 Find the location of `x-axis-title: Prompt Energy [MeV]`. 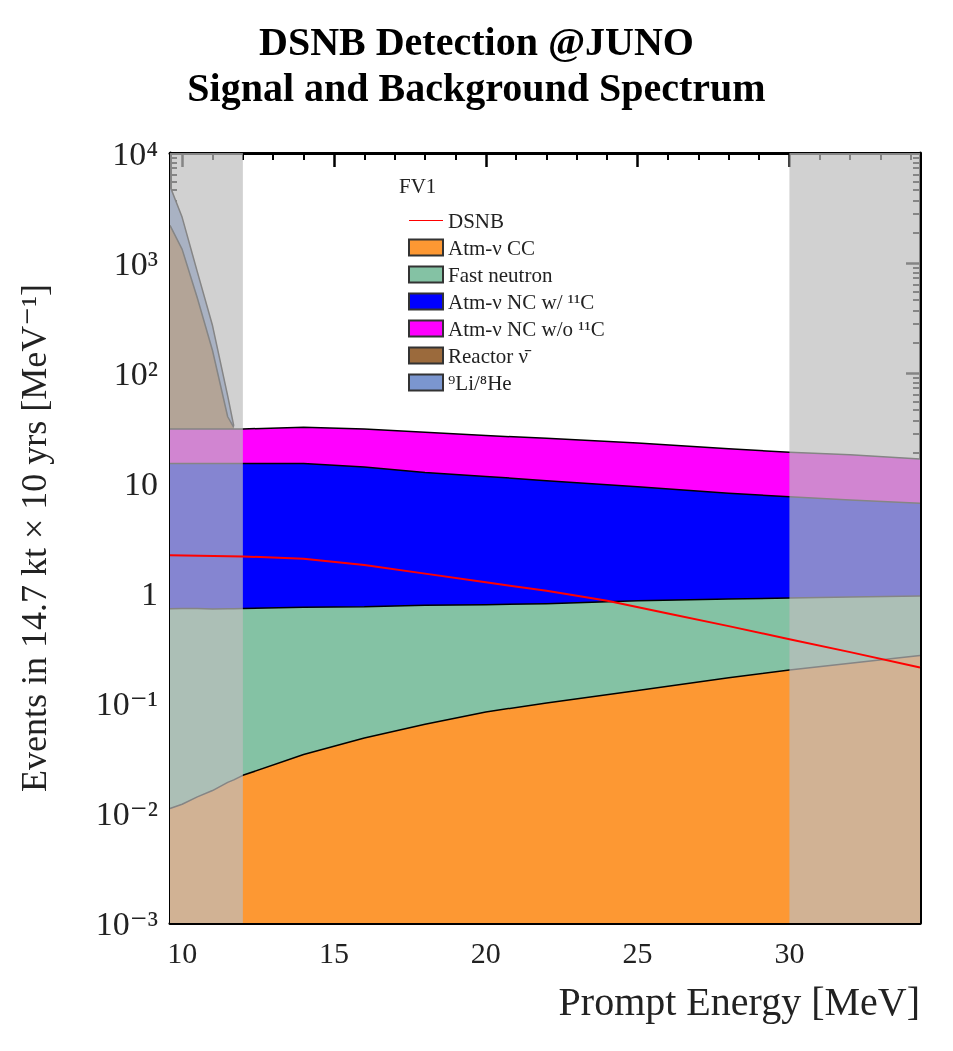

x-axis-title: Prompt Energy [MeV] is located at coordinates (739, 1001).